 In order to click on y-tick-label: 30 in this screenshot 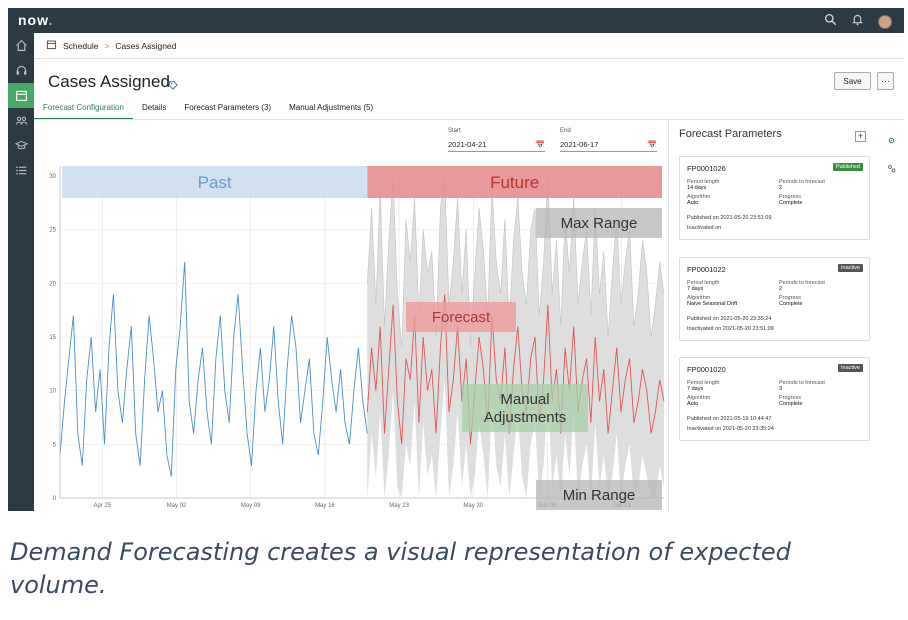, I will do `click(52, 177)`.